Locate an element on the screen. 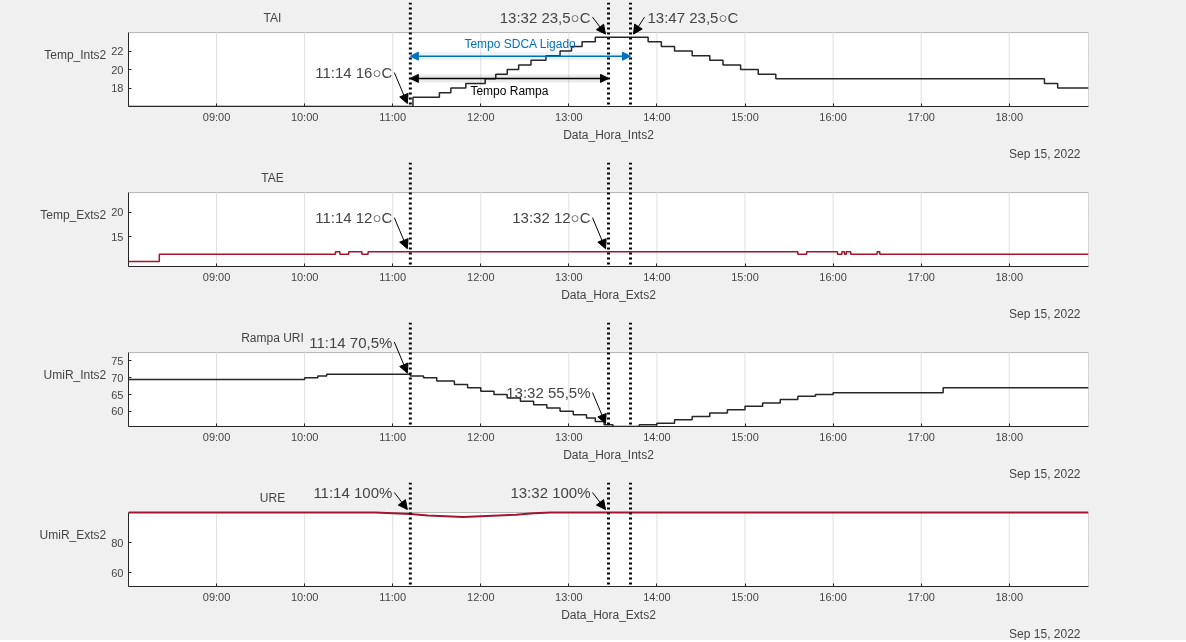 Image resolution: width=1186 pixels, height=642 pixels. chart-title: URE is located at coordinates (272, 497).